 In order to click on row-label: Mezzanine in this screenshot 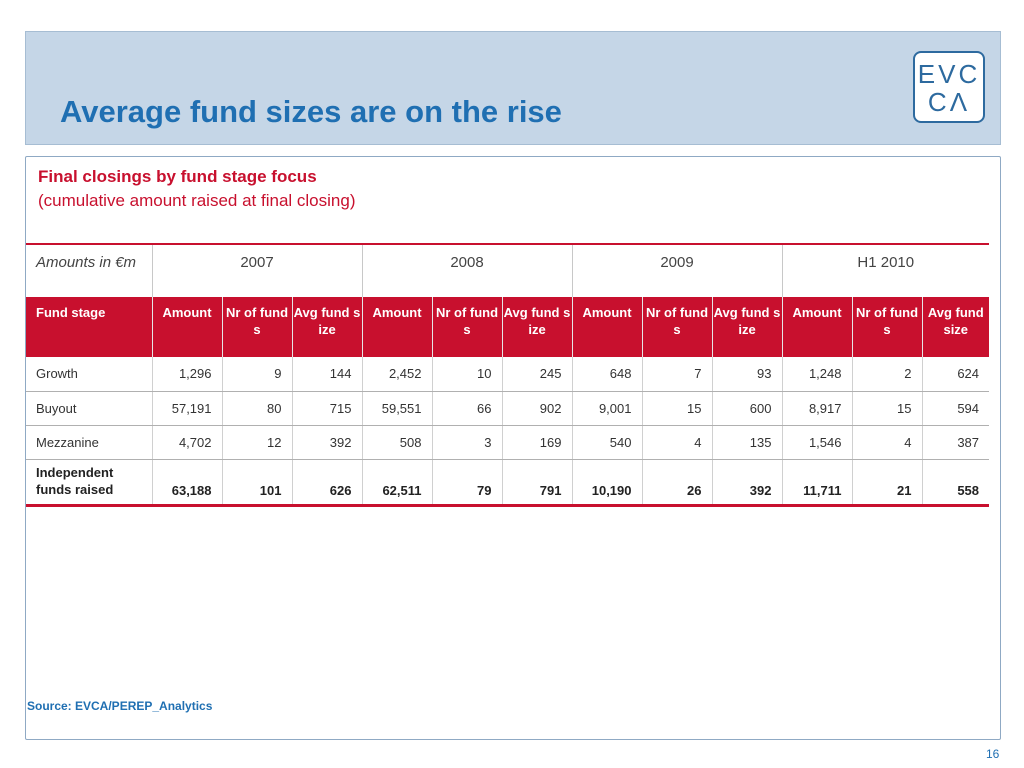, I will do `click(89, 442)`.